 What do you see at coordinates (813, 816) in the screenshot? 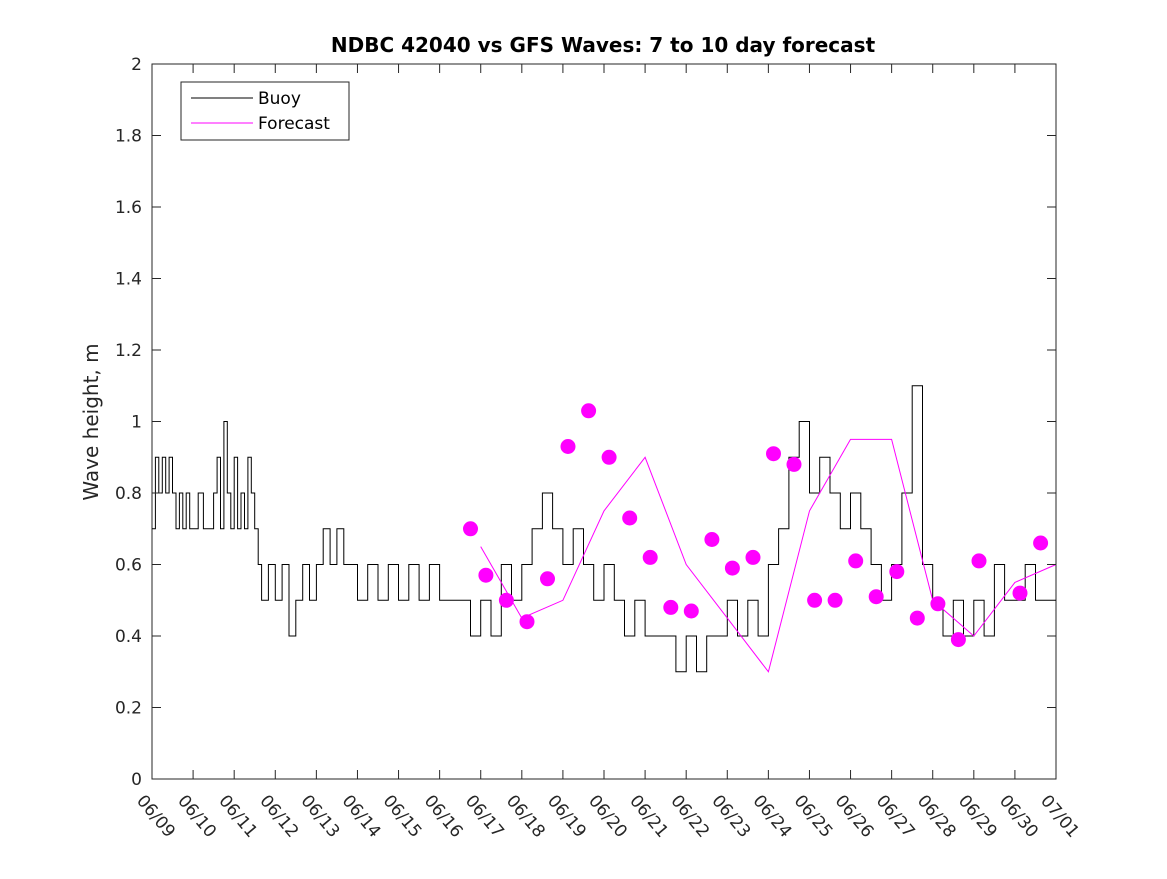
I see `x-tick-label: 06/25` at bounding box center [813, 816].